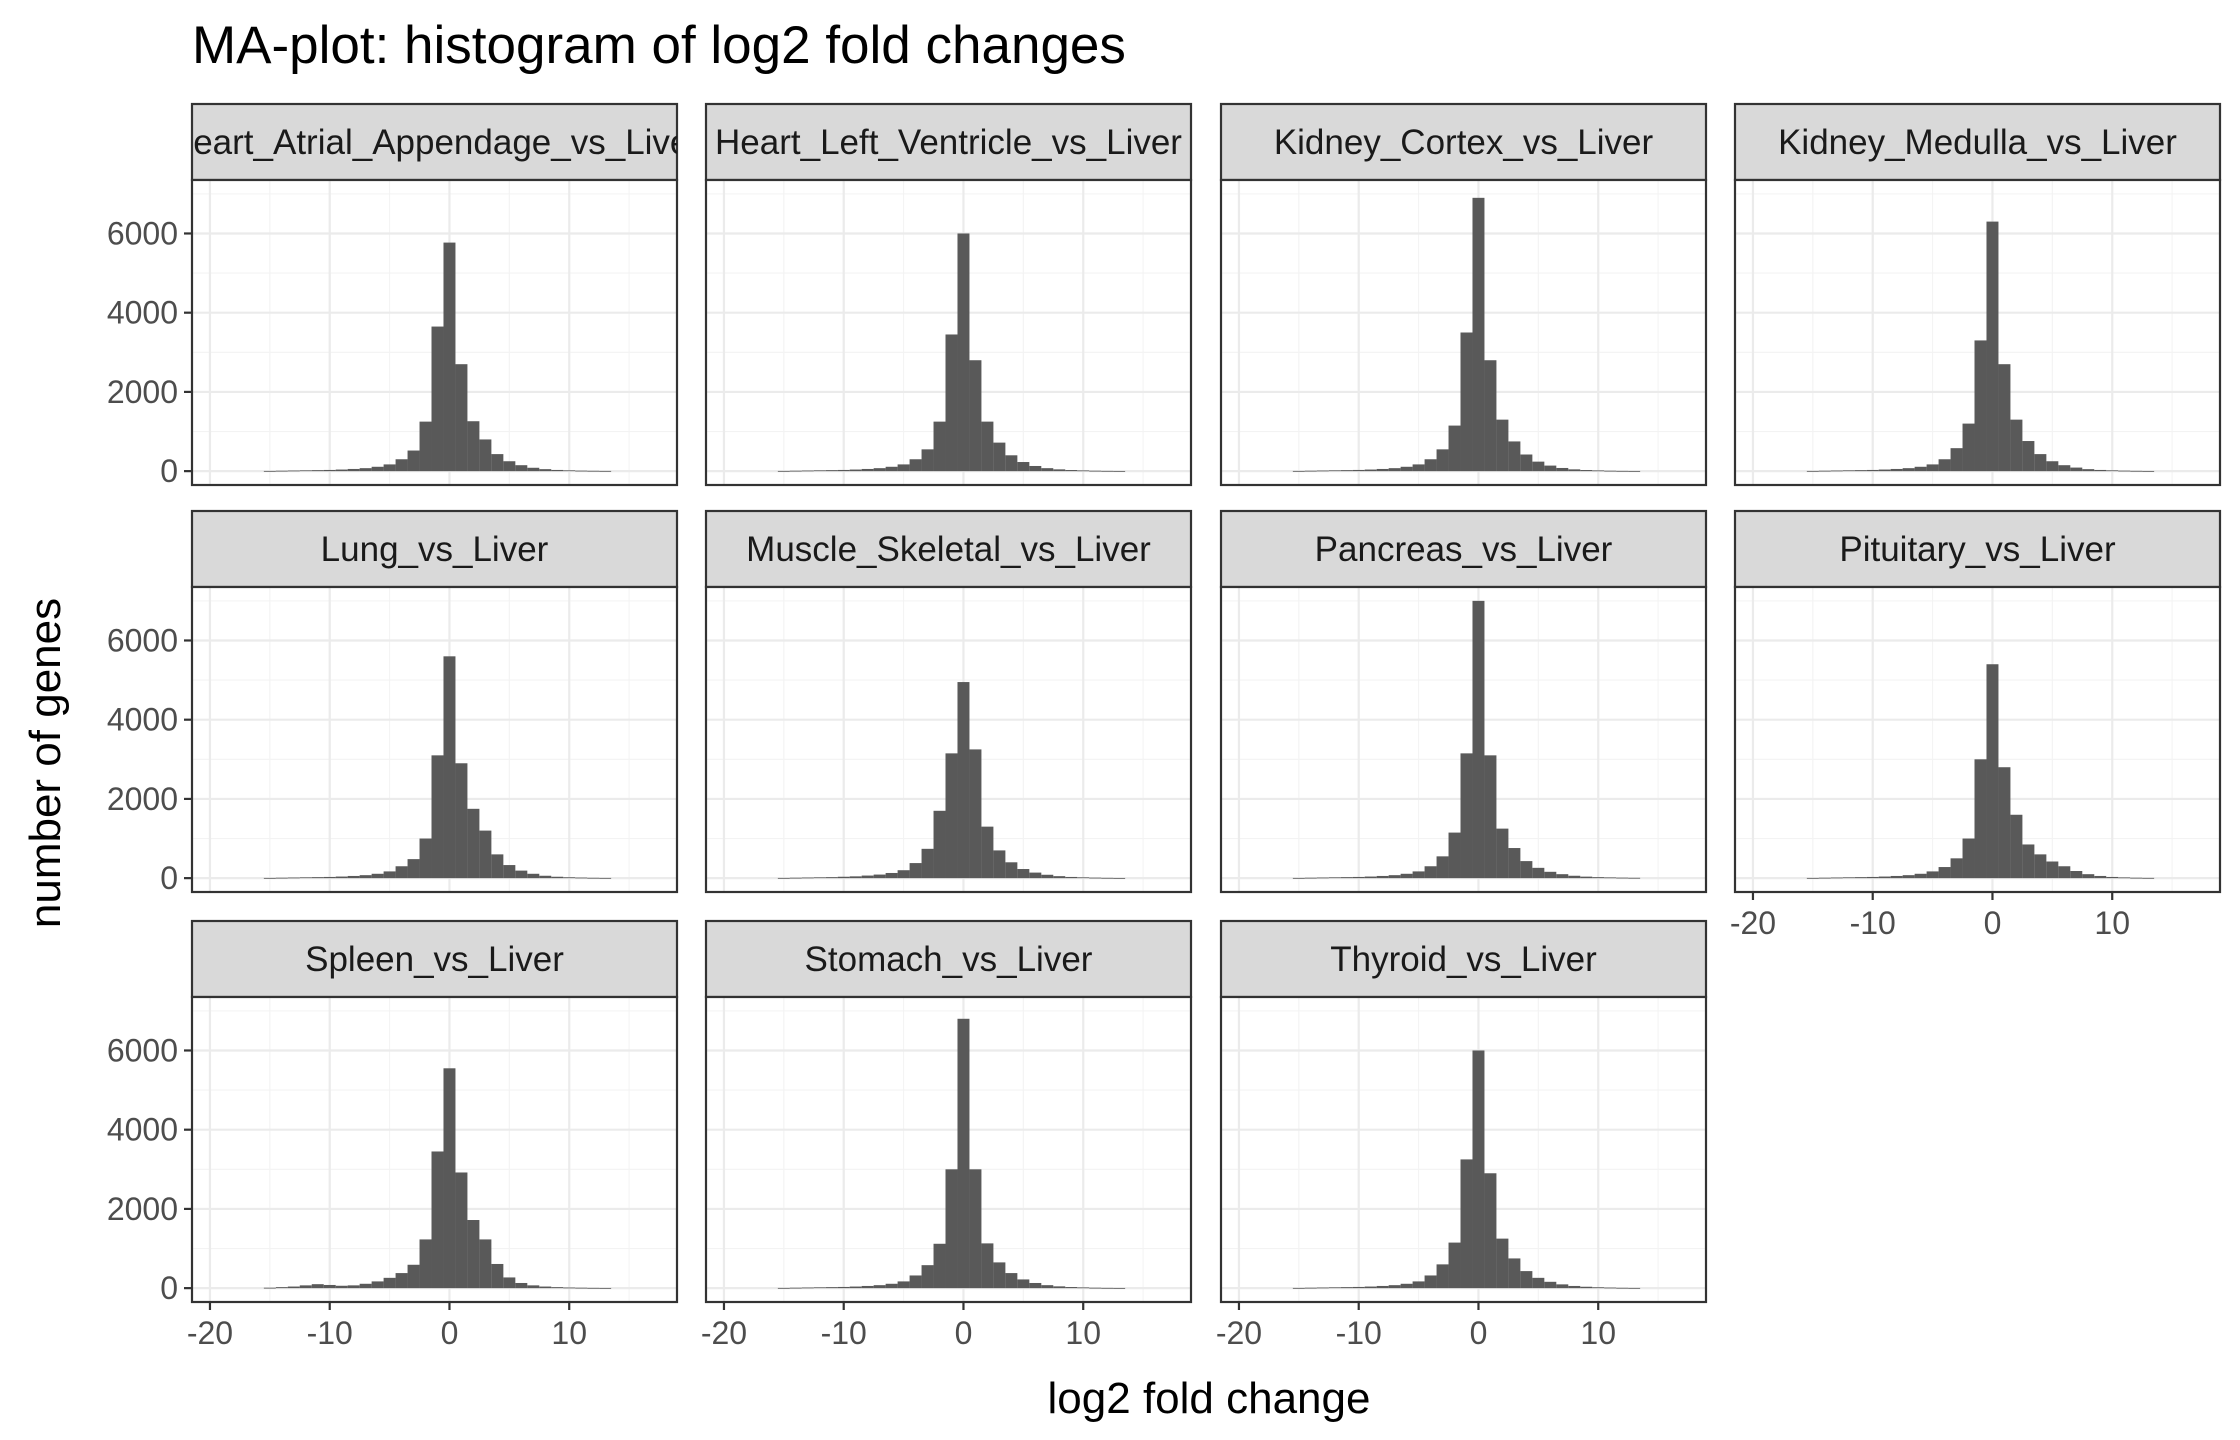  I want to click on x-tick-label: -20, so click(1753, 923).